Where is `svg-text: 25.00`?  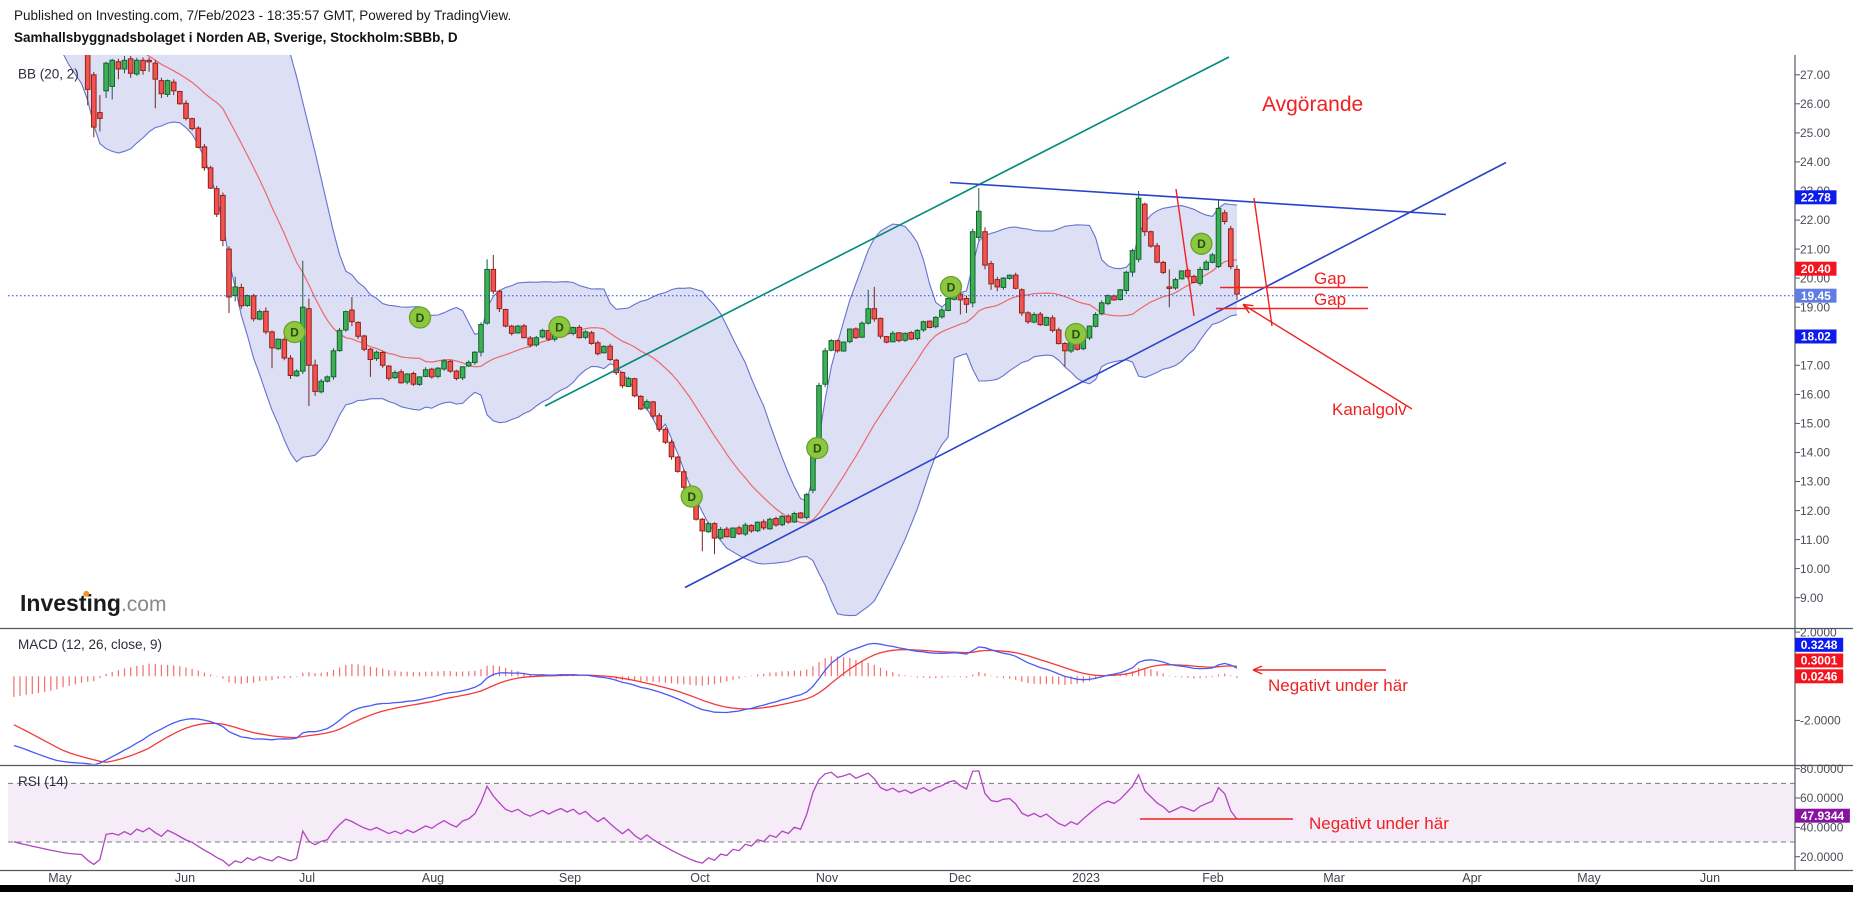
svg-text: 25.00 is located at coordinates (1815, 133).